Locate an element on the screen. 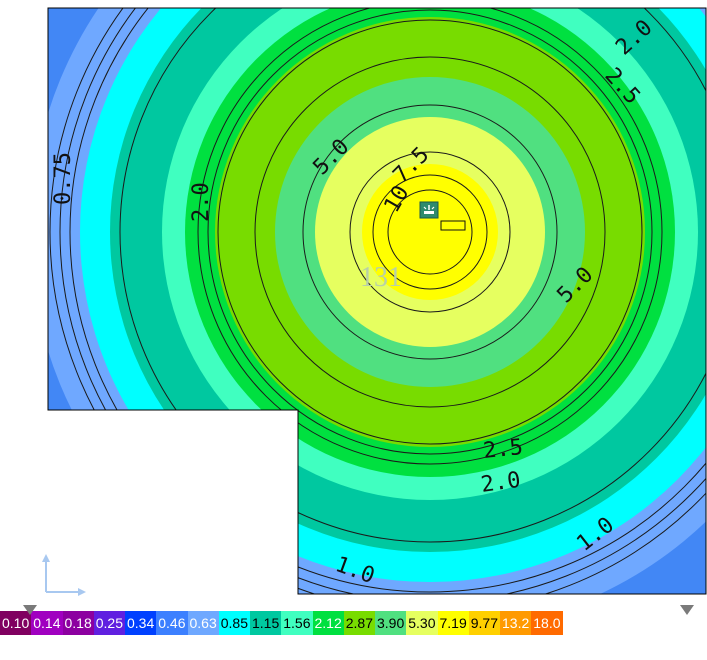 The image size is (707, 660). contour-label: 0.75 is located at coordinates (63, 178).